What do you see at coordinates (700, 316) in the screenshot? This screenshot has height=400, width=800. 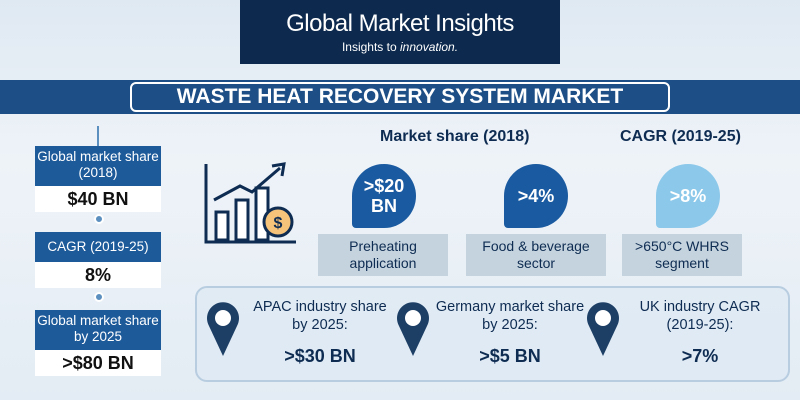 I see `regional-label: UK industry CAGR (2019-25):` at bounding box center [700, 316].